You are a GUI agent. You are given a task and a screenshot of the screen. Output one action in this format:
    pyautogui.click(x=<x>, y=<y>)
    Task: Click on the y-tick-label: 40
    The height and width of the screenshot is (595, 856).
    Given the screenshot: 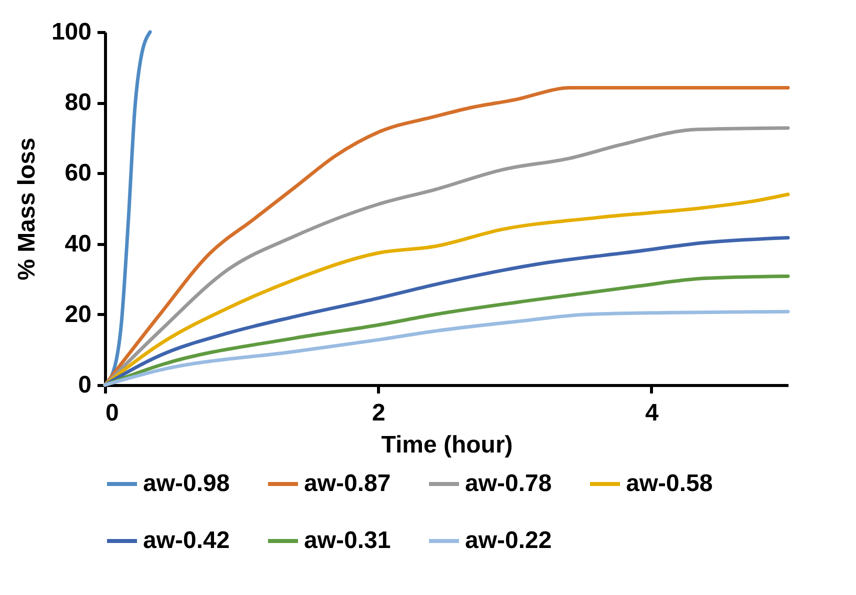 What is the action you would take?
    pyautogui.click(x=78, y=244)
    